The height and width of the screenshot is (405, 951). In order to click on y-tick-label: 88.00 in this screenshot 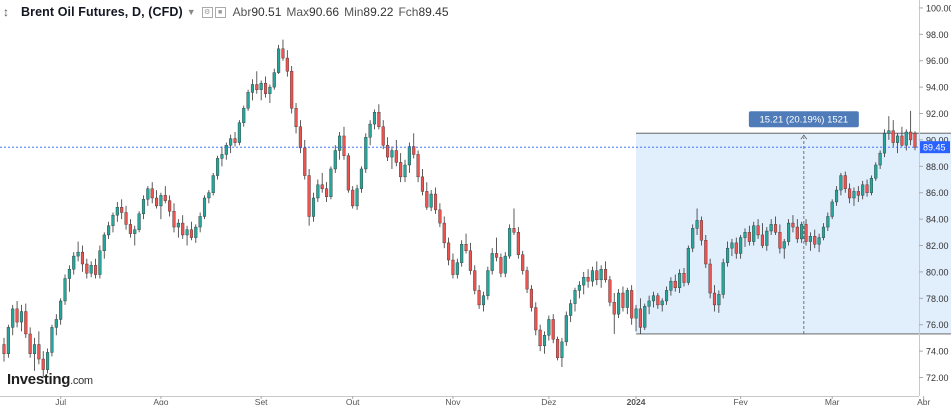, I will do `click(937, 167)`.